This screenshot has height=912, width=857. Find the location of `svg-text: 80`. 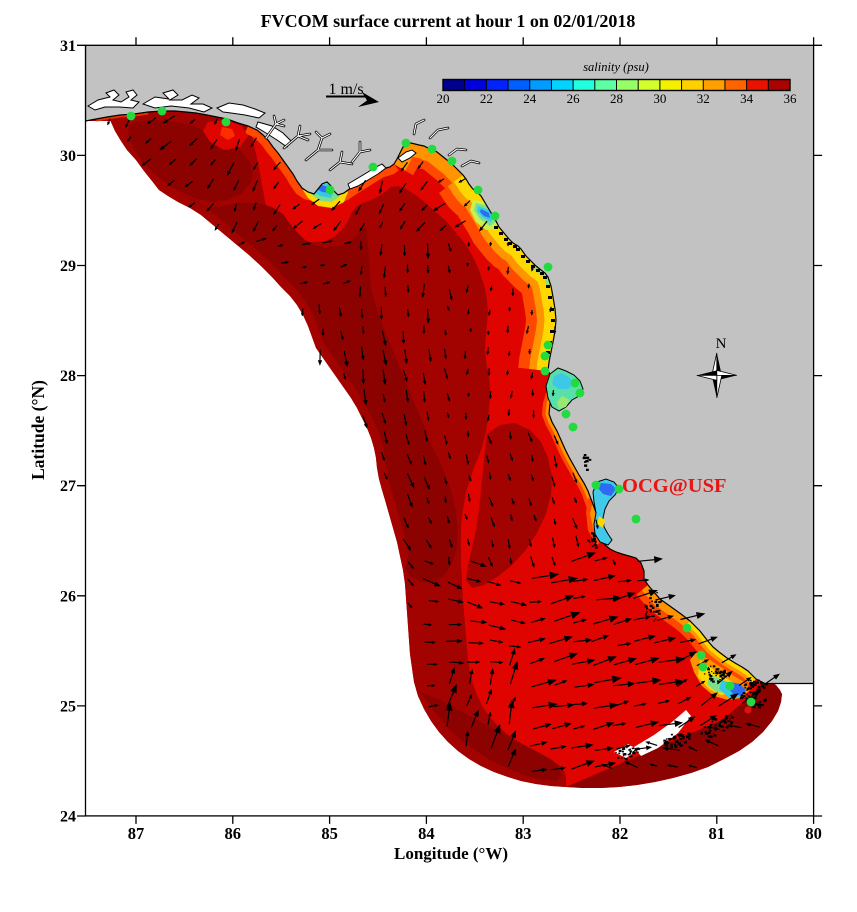

svg-text: 80 is located at coordinates (813, 833).